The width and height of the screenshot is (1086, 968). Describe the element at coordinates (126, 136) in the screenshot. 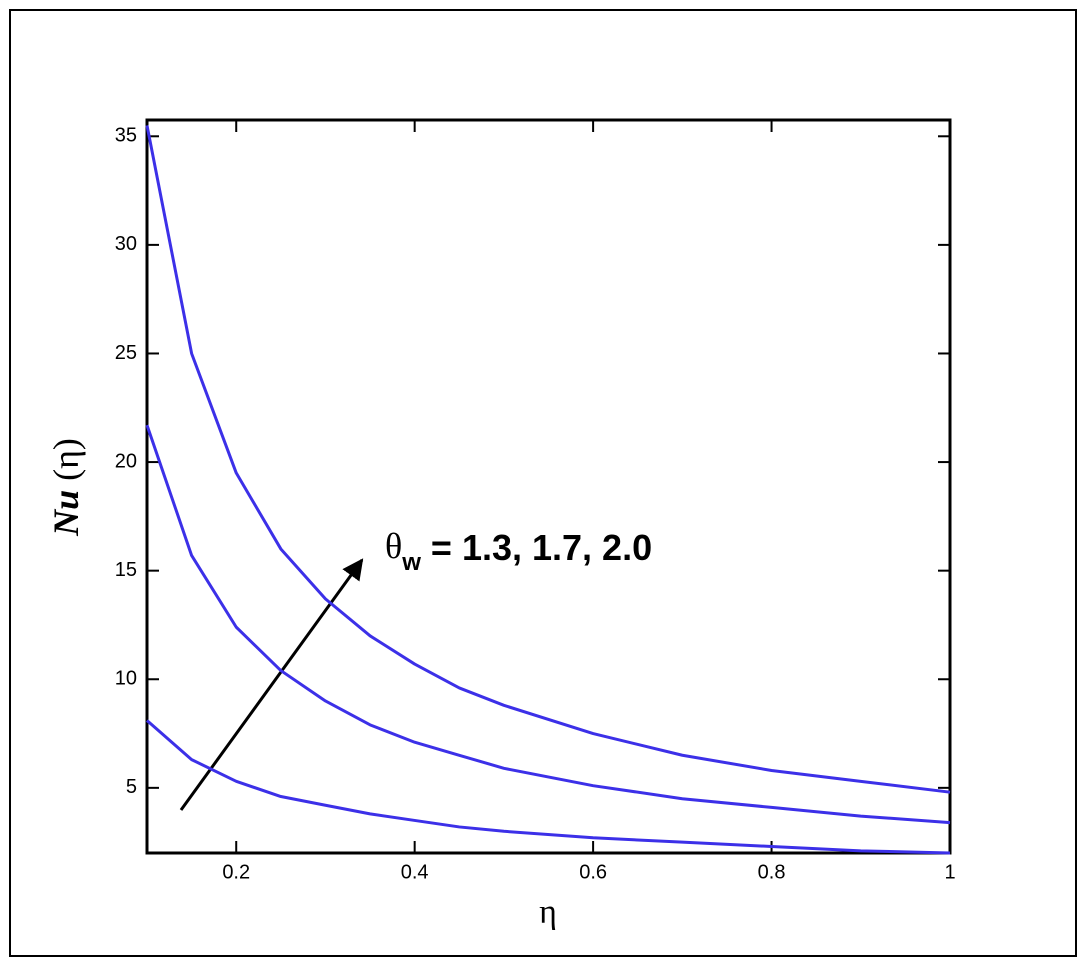

I see `y-tick-label: 35` at that location.